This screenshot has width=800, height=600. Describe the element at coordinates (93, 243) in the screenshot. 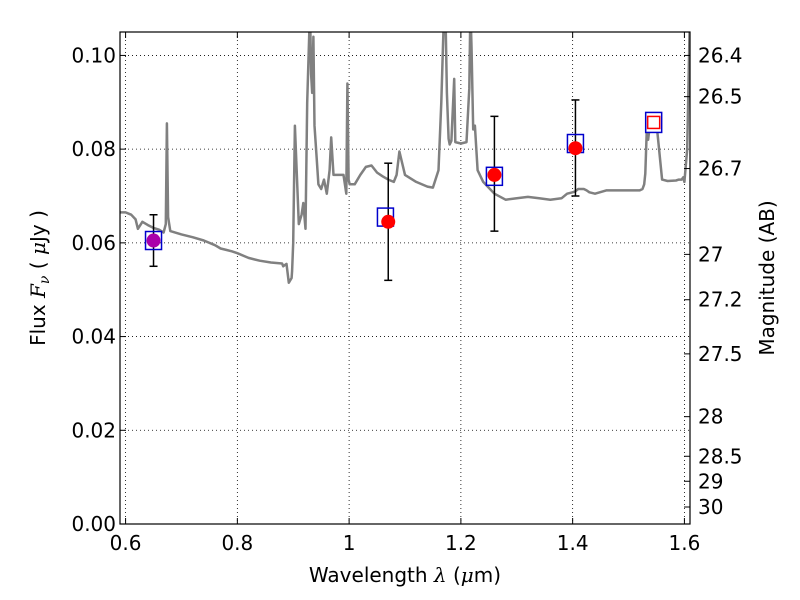

I see `y-tick-label: 0.06` at that location.